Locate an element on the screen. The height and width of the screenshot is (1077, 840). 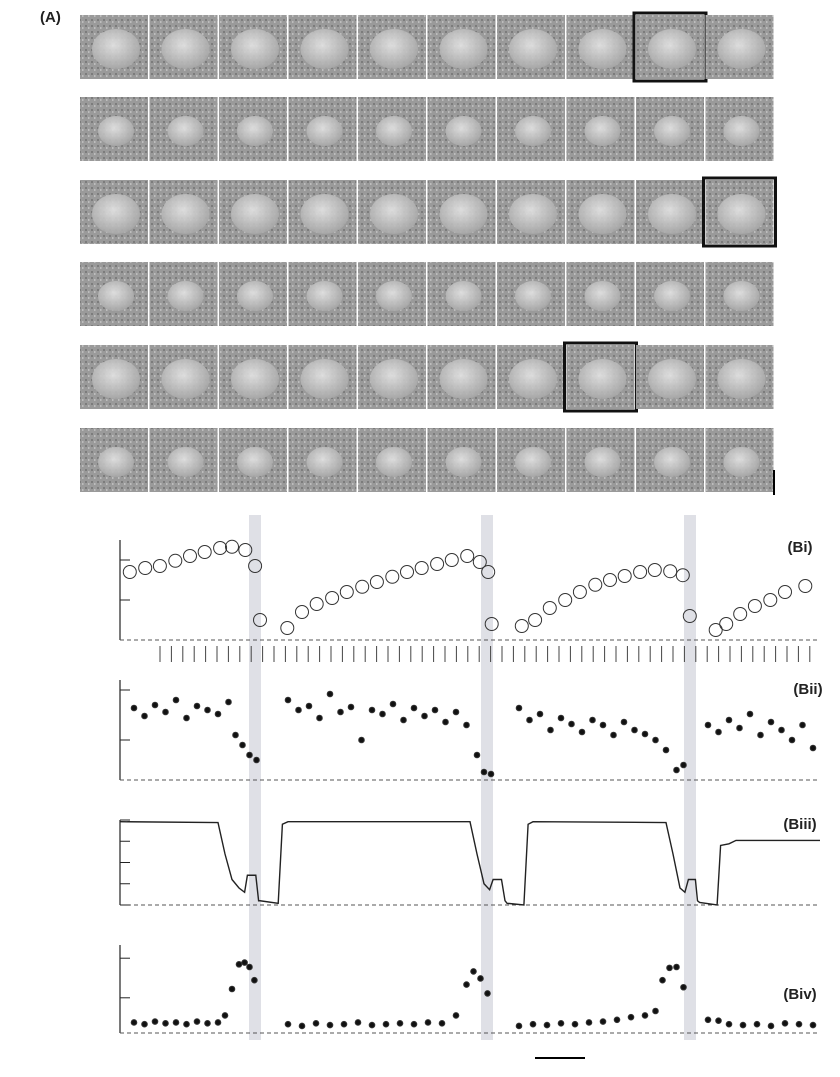
panel-label: (Biii) is located at coordinates (799, 824).